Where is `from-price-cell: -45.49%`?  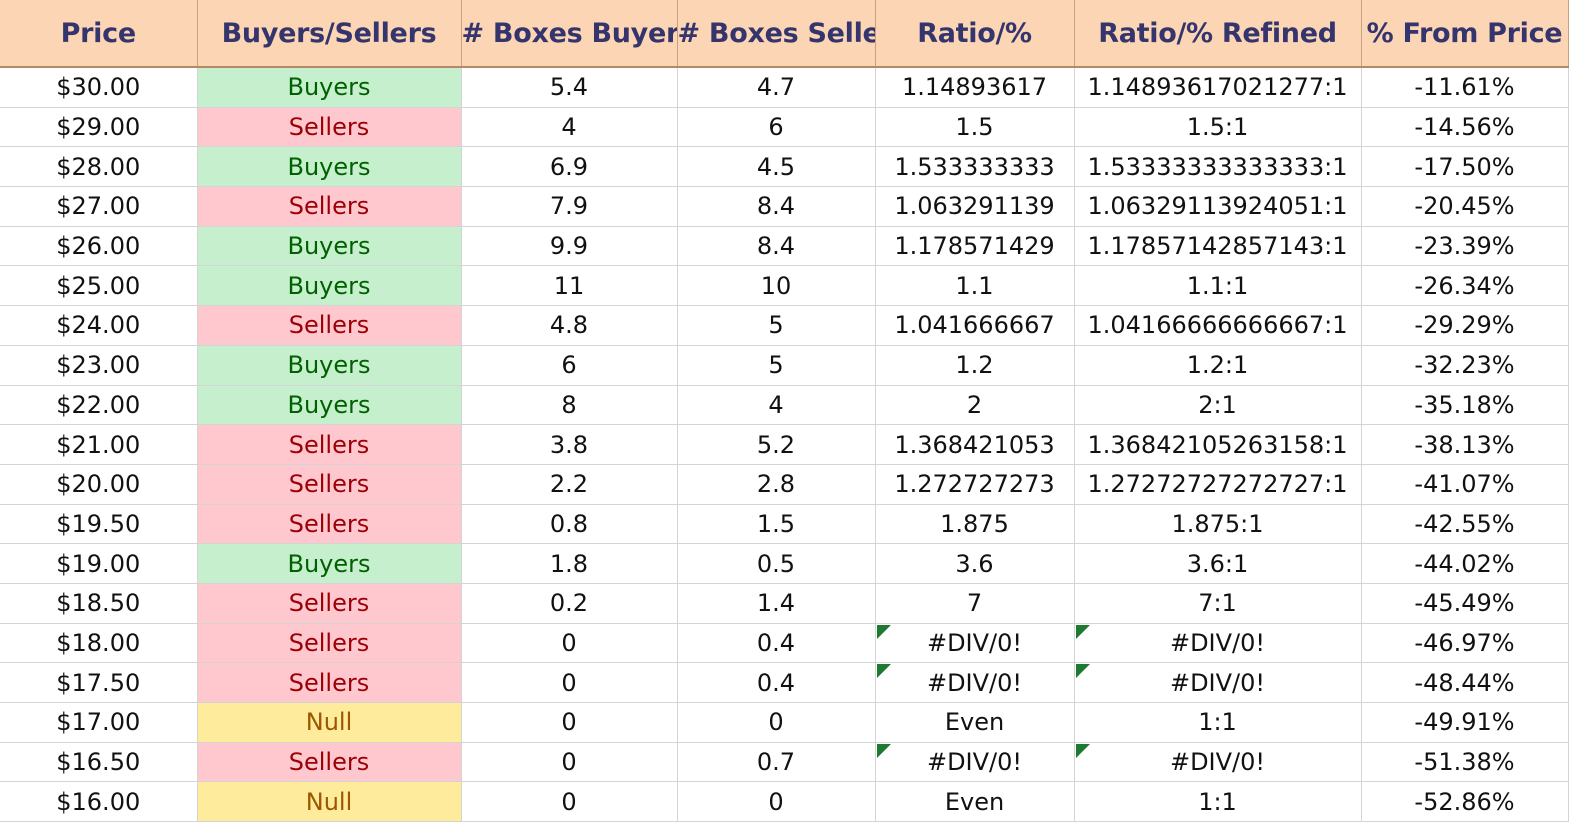 from-price-cell: -45.49% is located at coordinates (1465, 603).